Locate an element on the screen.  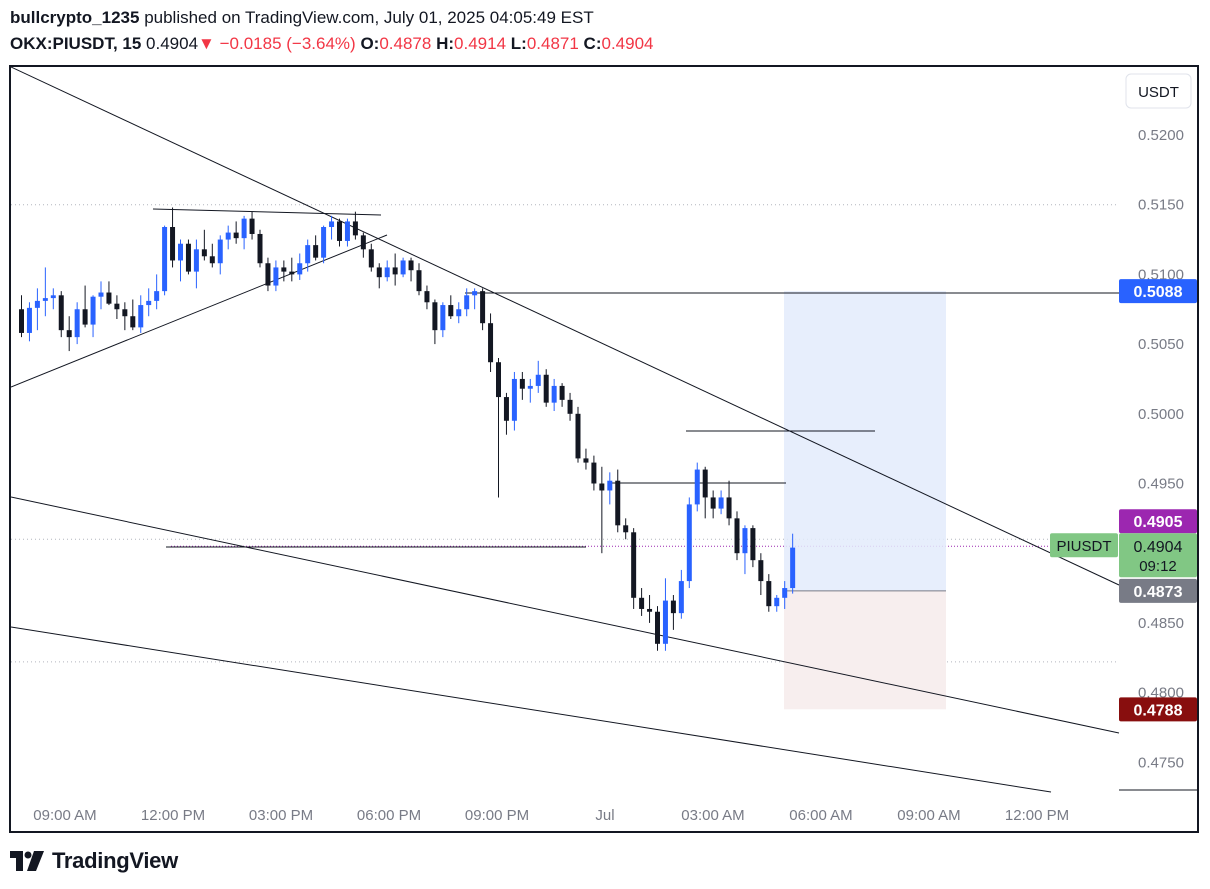
author-name: bullcrypto_1235 is located at coordinates (75, 17).